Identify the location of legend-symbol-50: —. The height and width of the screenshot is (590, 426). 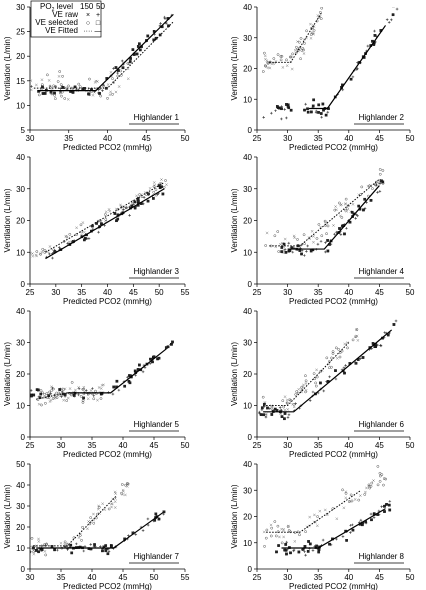
(98, 31).